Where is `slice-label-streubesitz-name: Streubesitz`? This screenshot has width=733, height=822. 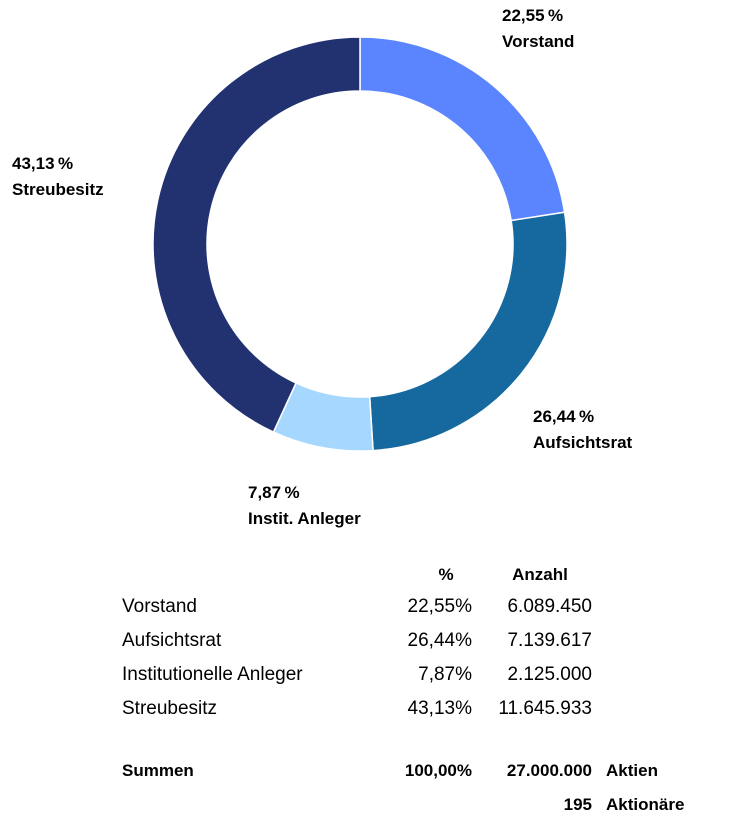 slice-label-streubesitz-name: Streubesitz is located at coordinates (58, 189).